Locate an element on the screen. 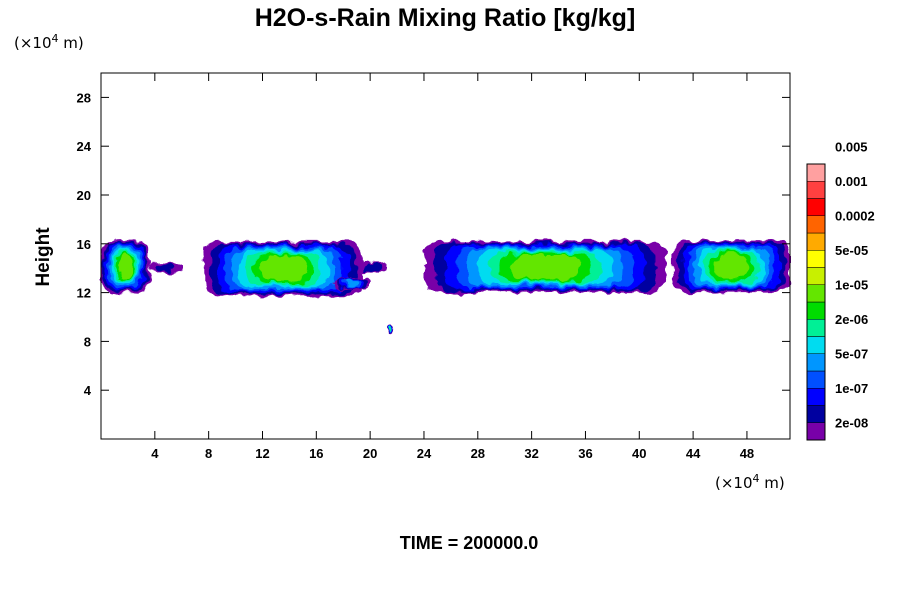 This screenshot has width=900, height=600. y-tick-label: 20 is located at coordinates (84, 195).